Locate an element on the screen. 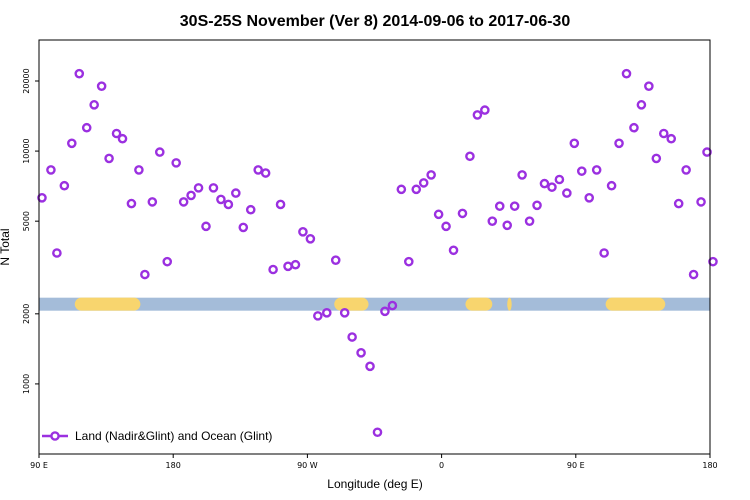 The image size is (750, 500). x-tick-label: 90 W is located at coordinates (307, 465).